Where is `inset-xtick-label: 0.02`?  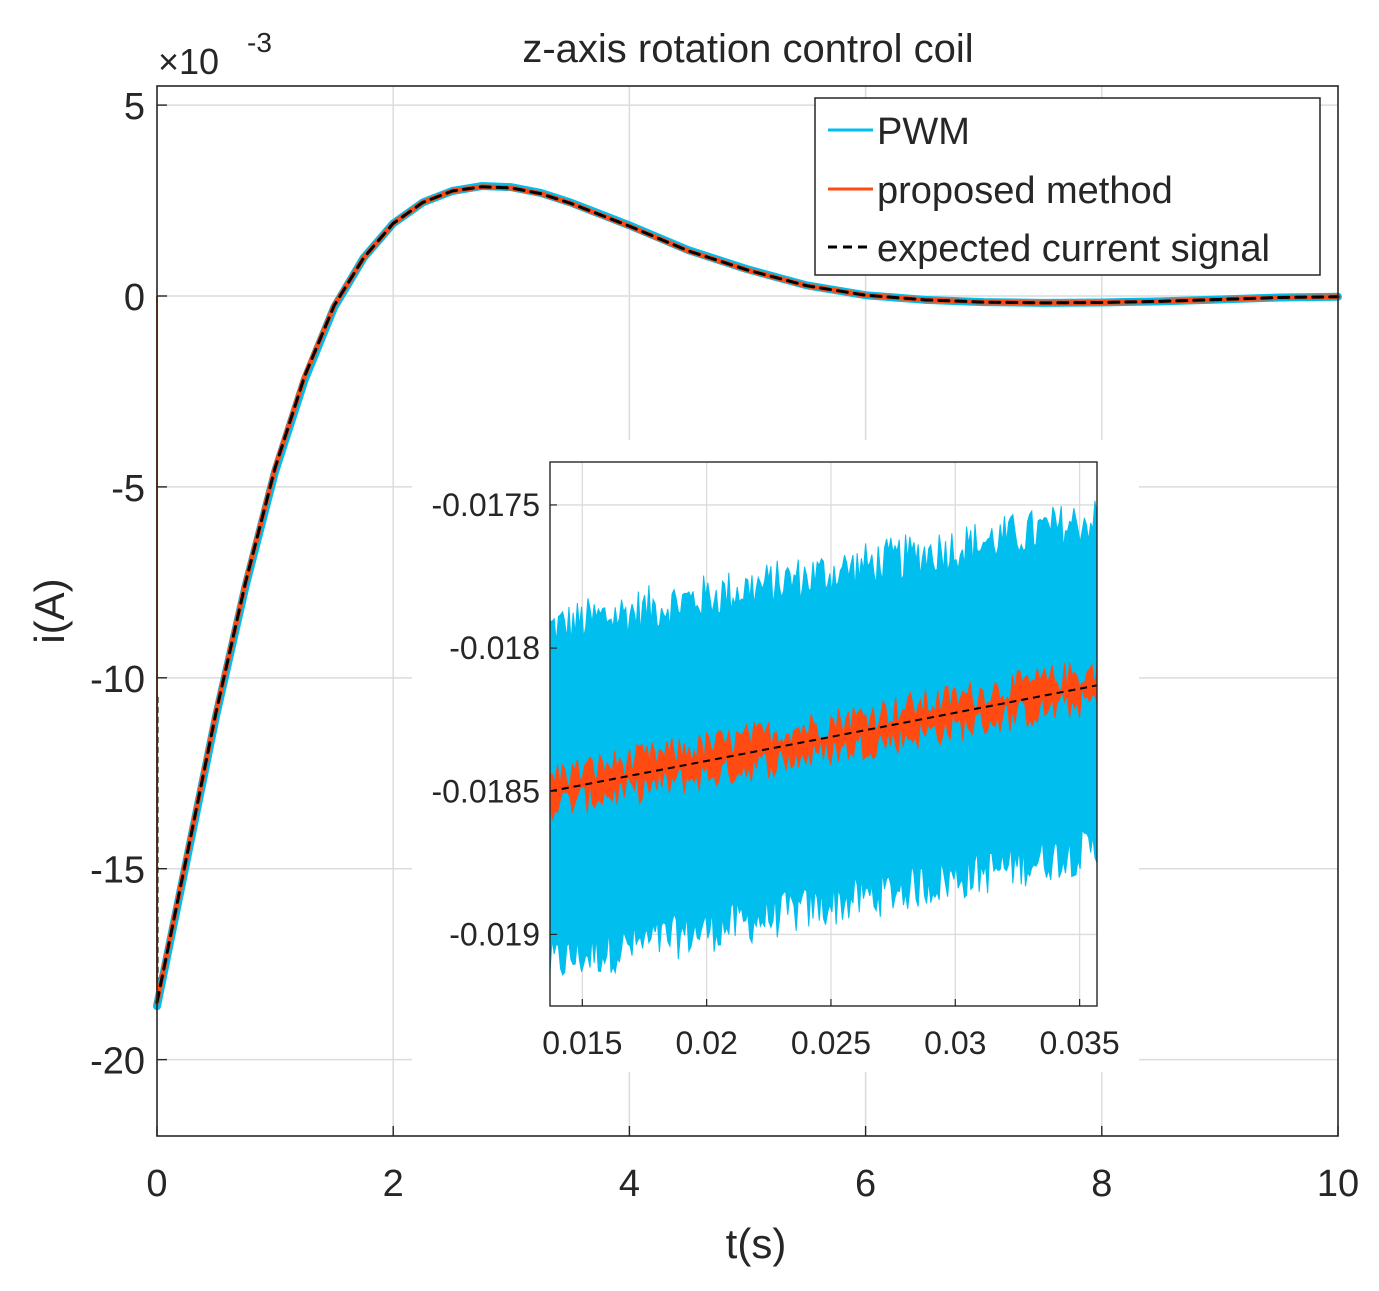
inset-xtick-label: 0.02 is located at coordinates (707, 1043).